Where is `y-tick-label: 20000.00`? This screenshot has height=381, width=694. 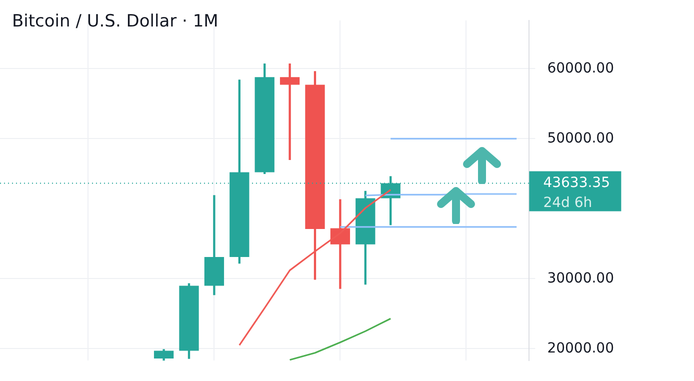
y-tick-label: 20000.00 is located at coordinates (580, 348).